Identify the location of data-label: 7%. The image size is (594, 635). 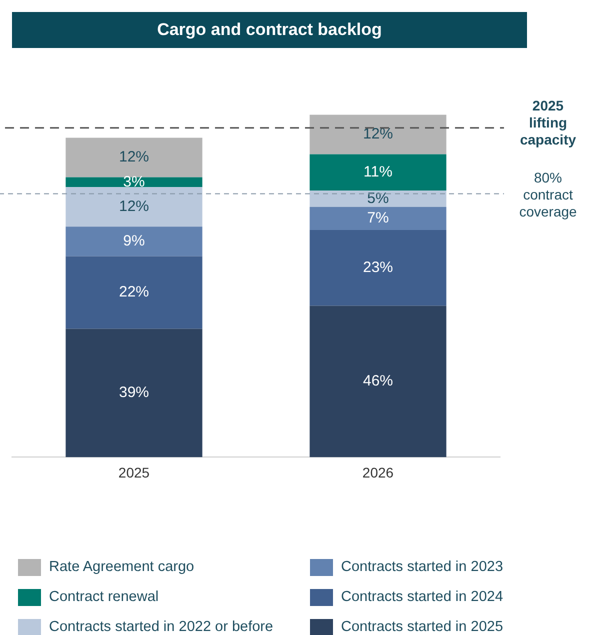
(378, 218).